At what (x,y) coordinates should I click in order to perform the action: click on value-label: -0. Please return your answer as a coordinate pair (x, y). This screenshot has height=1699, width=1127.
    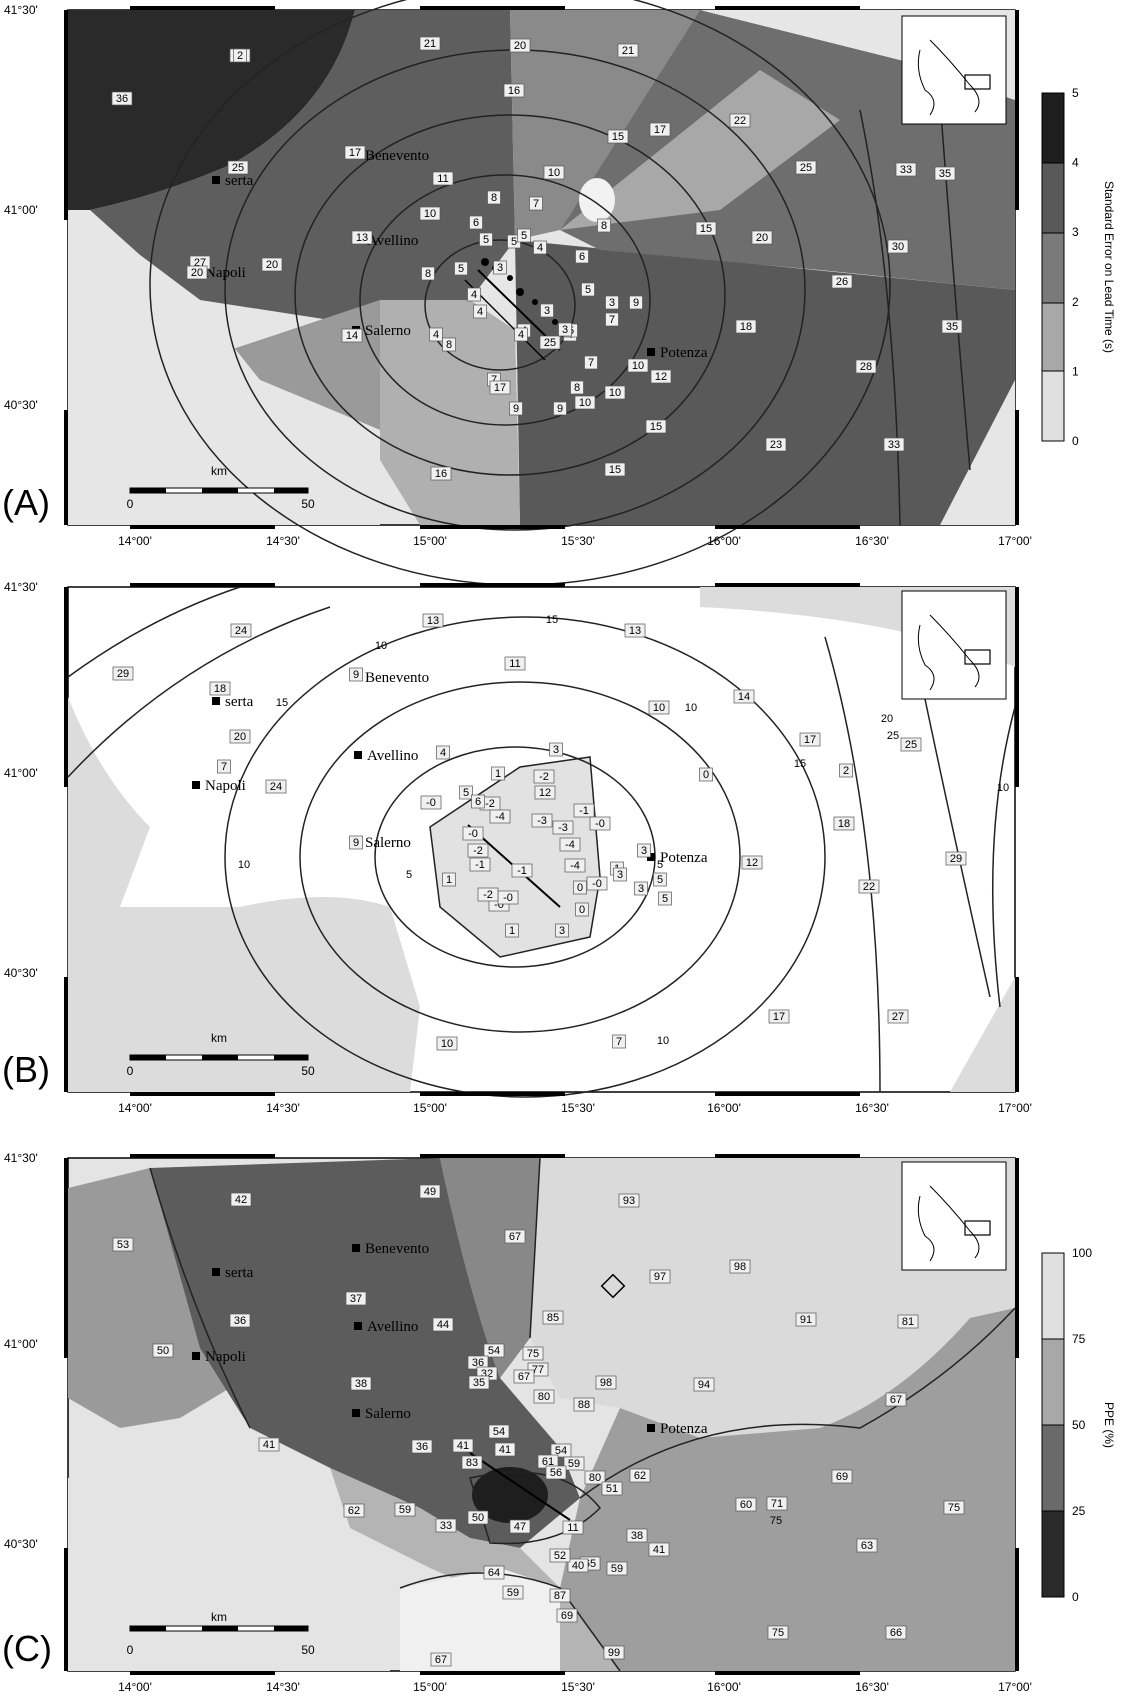
    Looking at the image, I should click on (473, 834).